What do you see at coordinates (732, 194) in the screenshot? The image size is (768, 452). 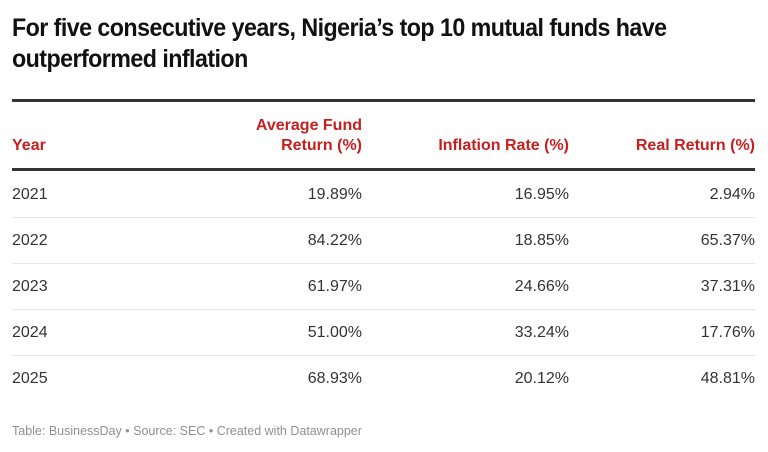 I see `cell-real-return: 2.94%` at bounding box center [732, 194].